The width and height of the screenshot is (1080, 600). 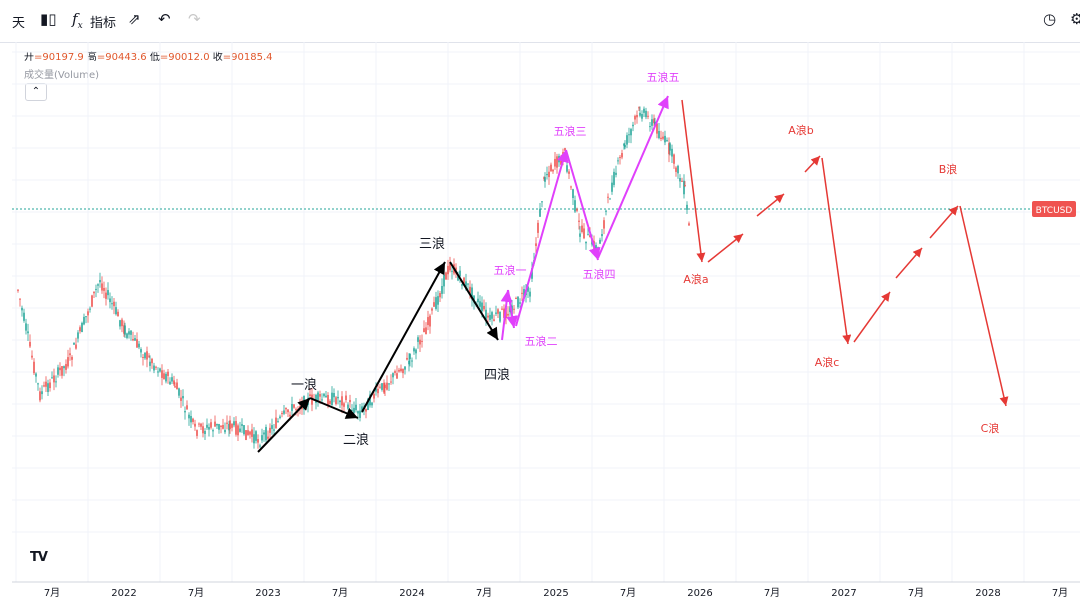 I want to click on undo-icon: ↶, so click(x=164, y=19).